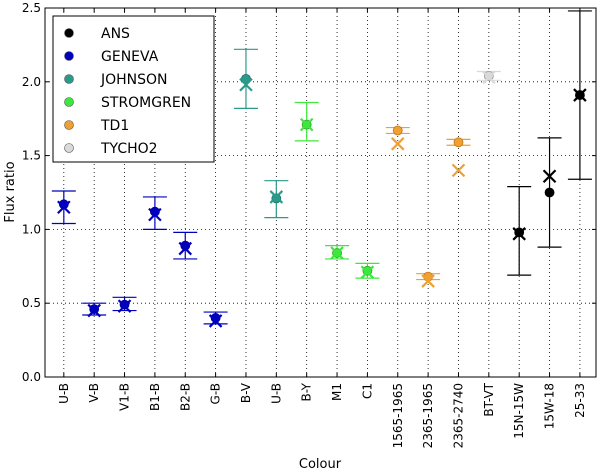 Image resolution: width=600 pixels, height=473 pixels. What do you see at coordinates (146, 103) in the screenshot?
I see `legend-label: STROMGREN` at bounding box center [146, 103].